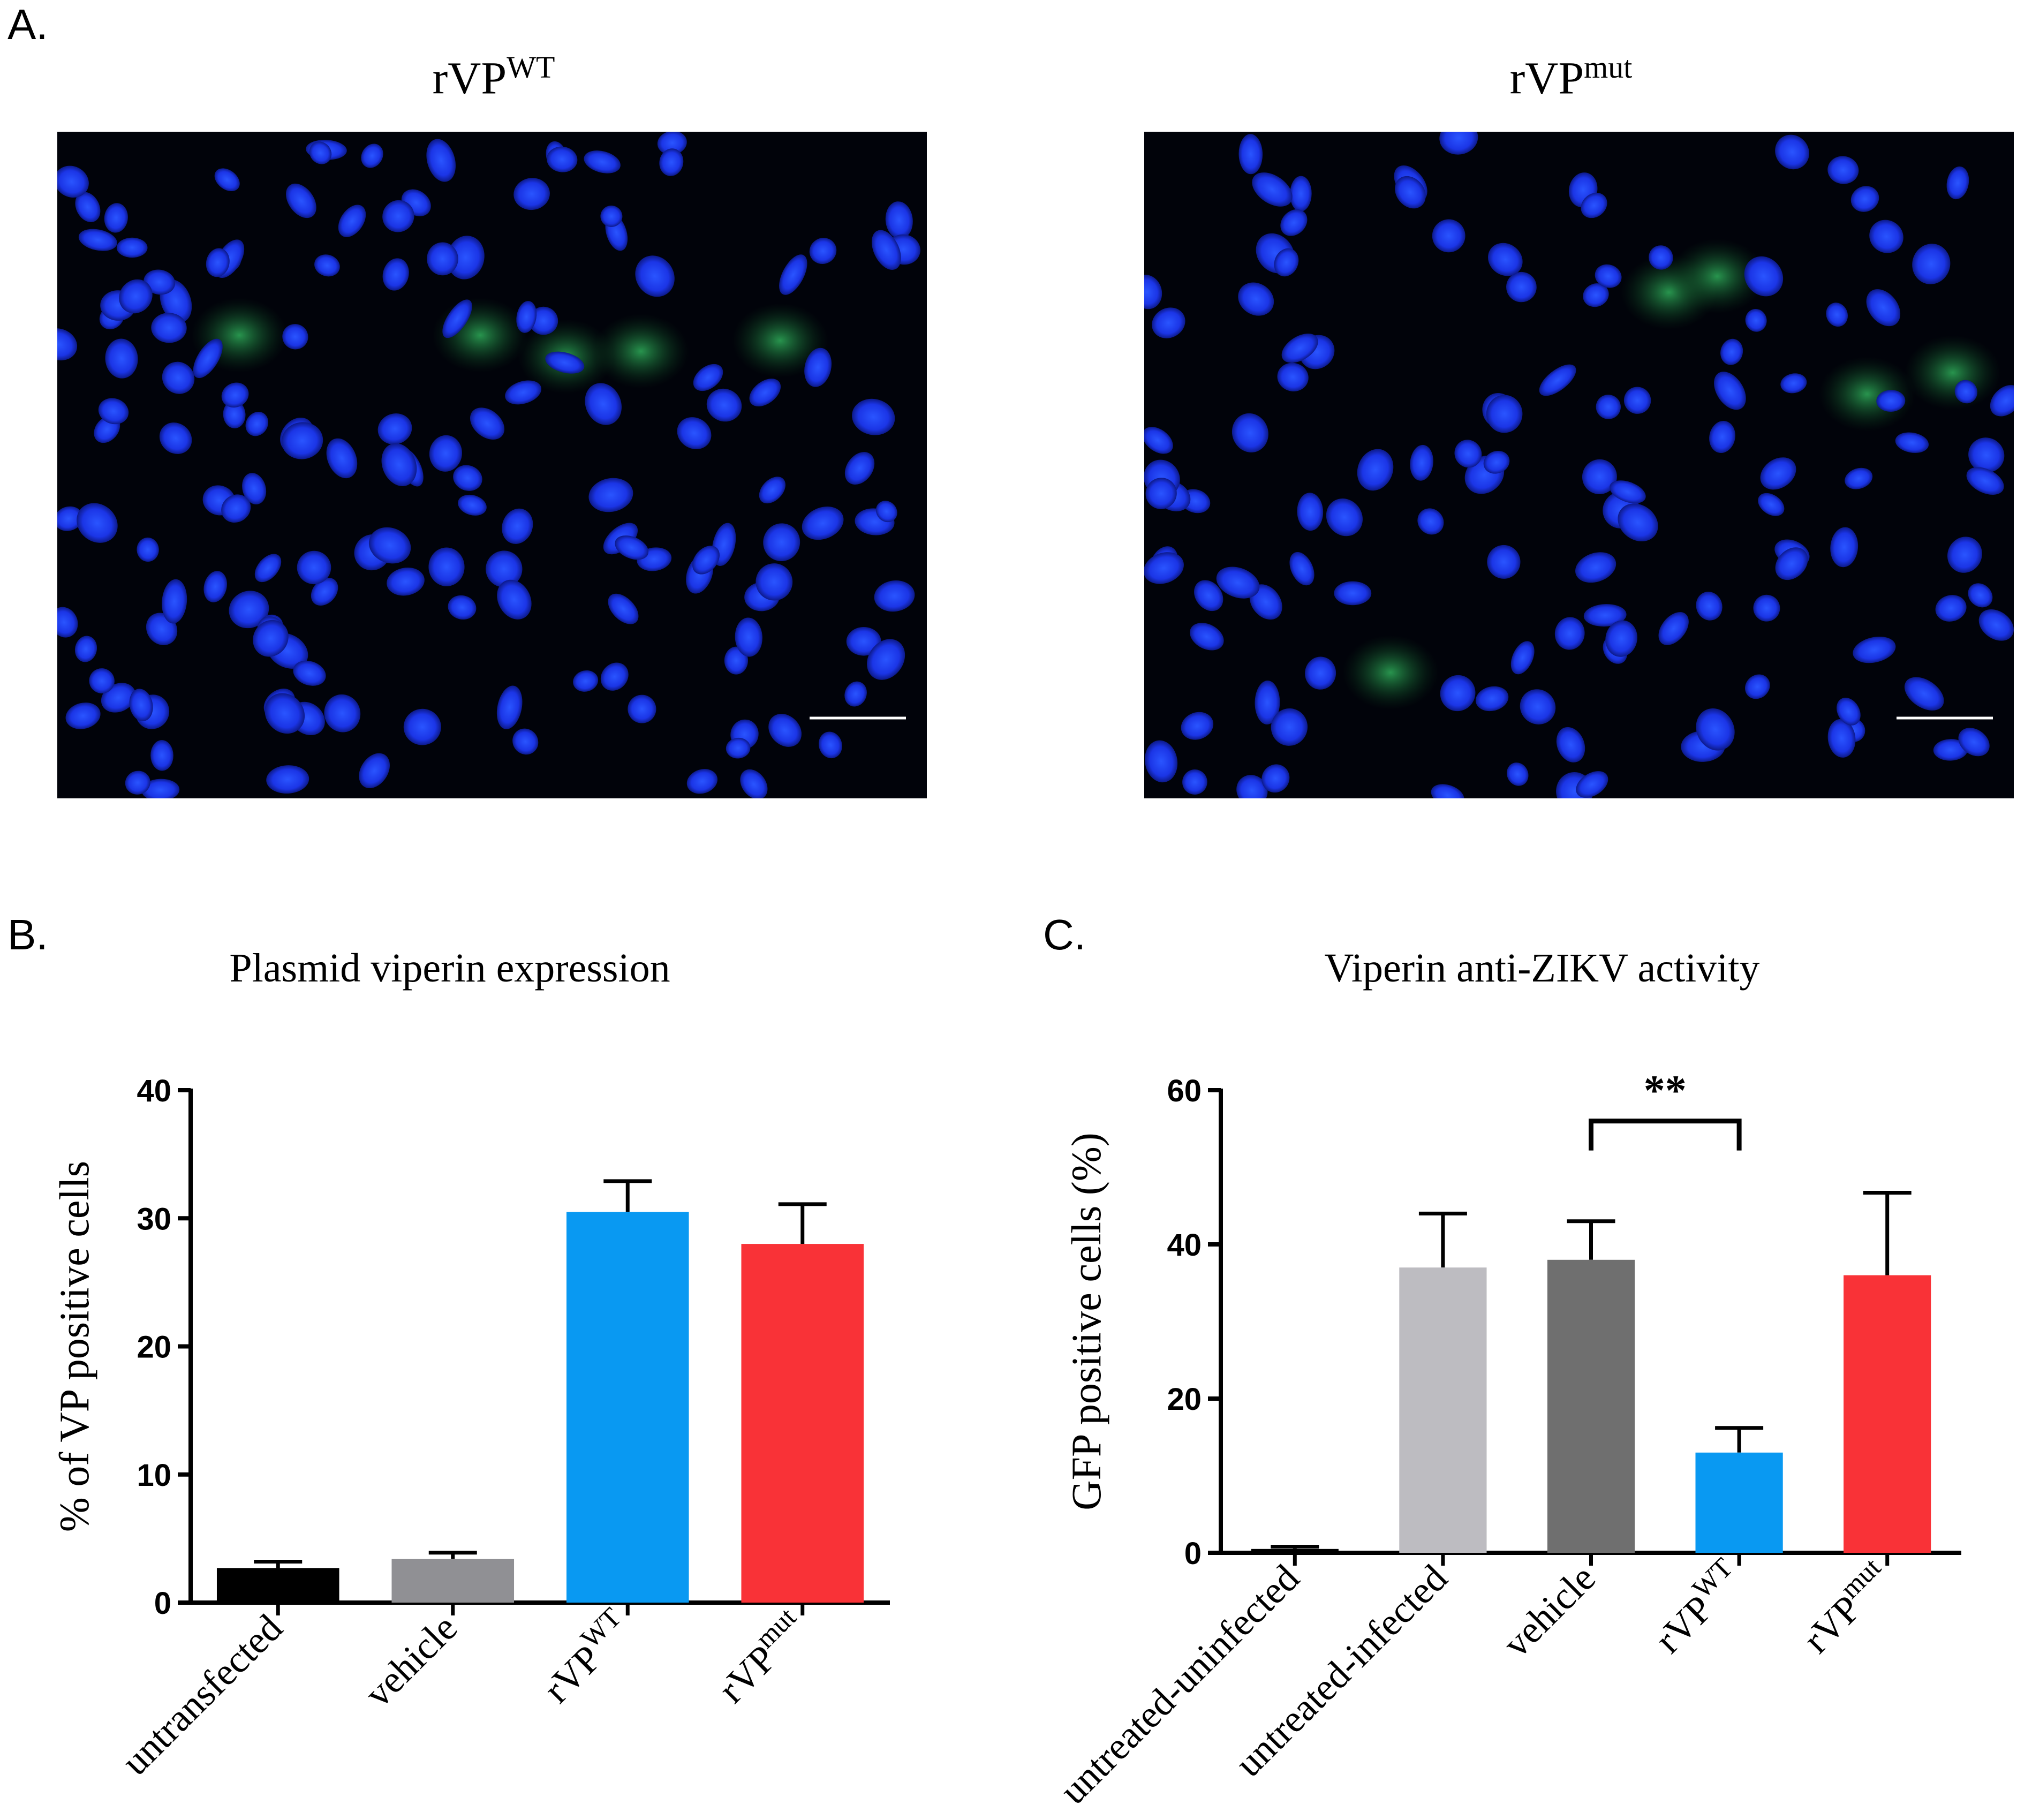 This screenshot has height=1820, width=2017. I want to click on y-tick-label: 30, so click(154, 1219).